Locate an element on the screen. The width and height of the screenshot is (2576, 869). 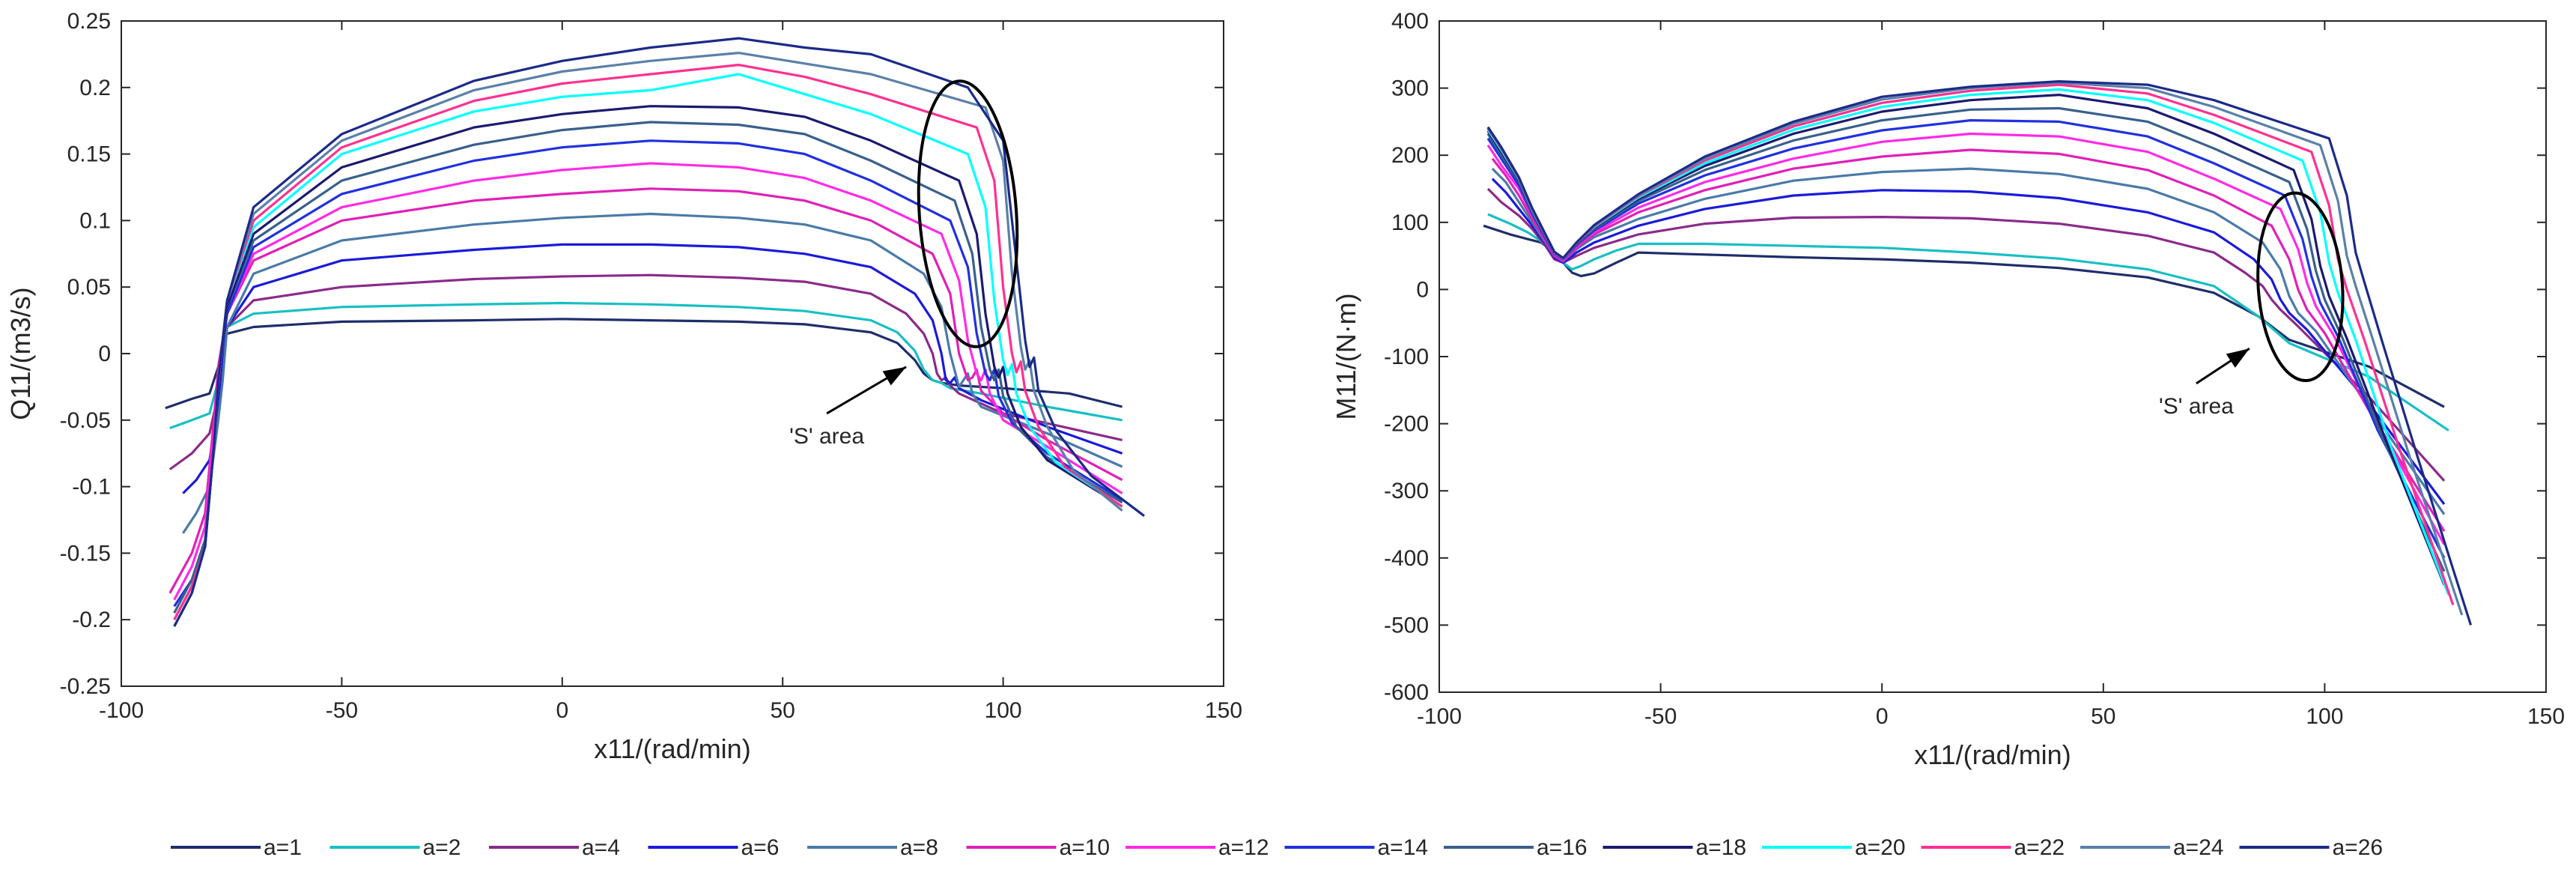
y-tick-label: -0.05 is located at coordinates (85, 420).